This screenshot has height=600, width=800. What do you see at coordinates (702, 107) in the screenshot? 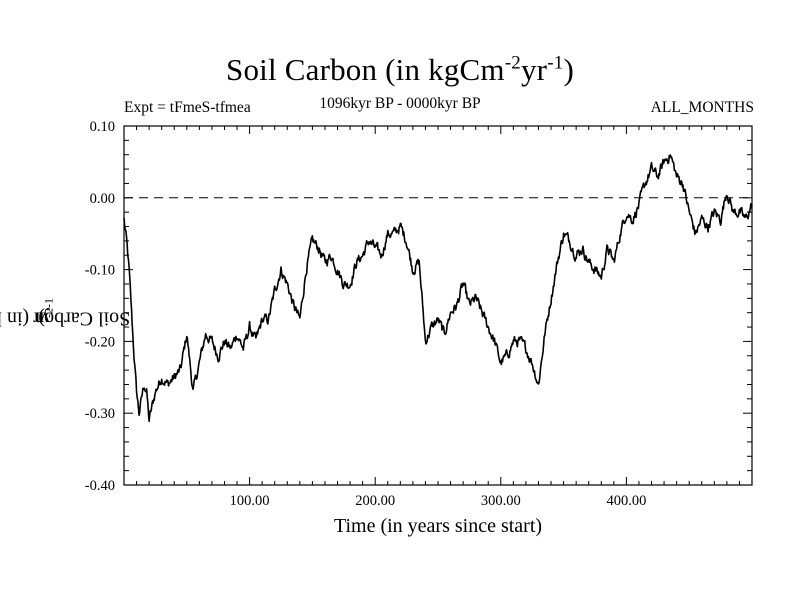
I see `months-label: ALL_MONTHS` at bounding box center [702, 107].